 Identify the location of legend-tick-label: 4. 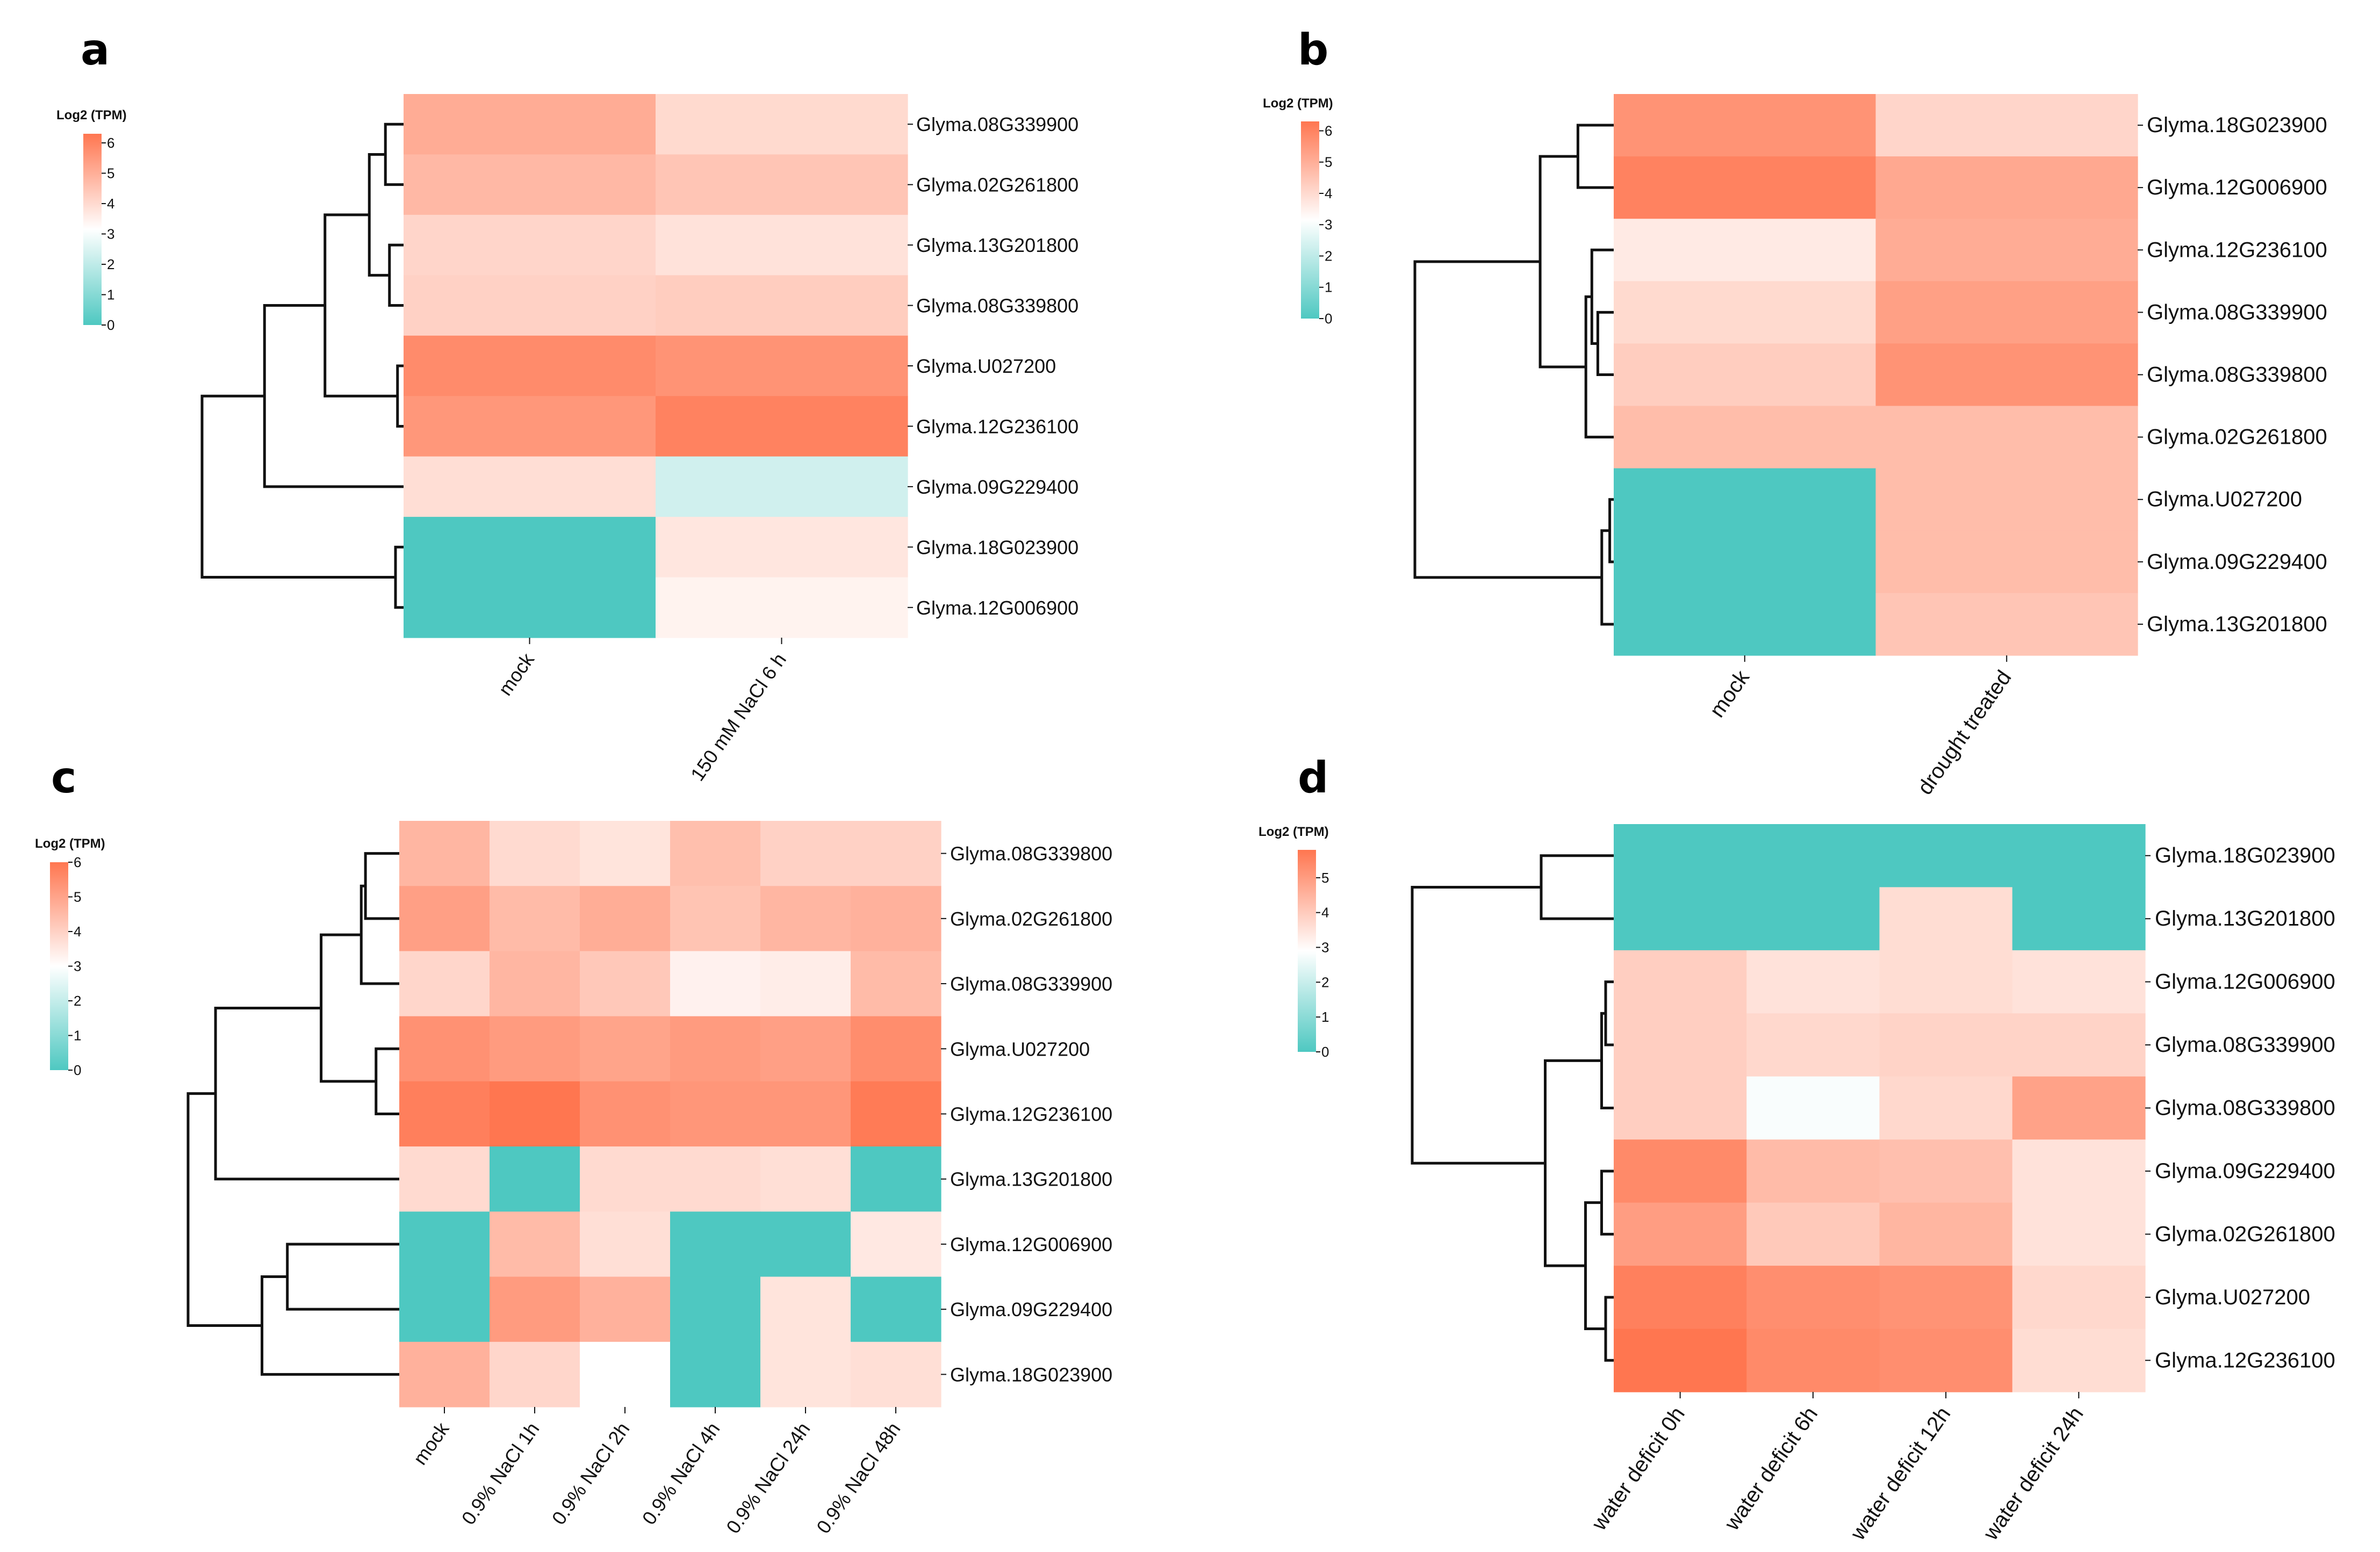
(110, 204).